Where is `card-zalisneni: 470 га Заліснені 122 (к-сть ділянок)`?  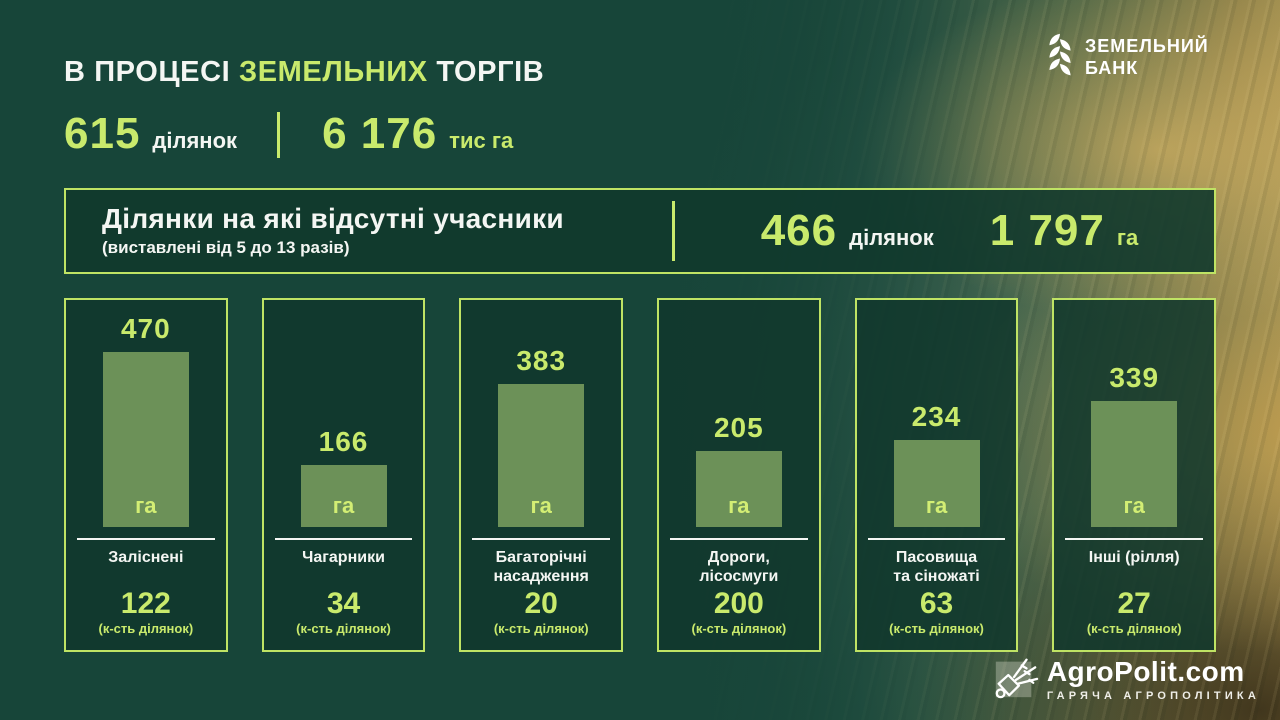
card-zalisneni: 470 га Заліснені 122 (к-сть ділянок) is located at coordinates (146, 475).